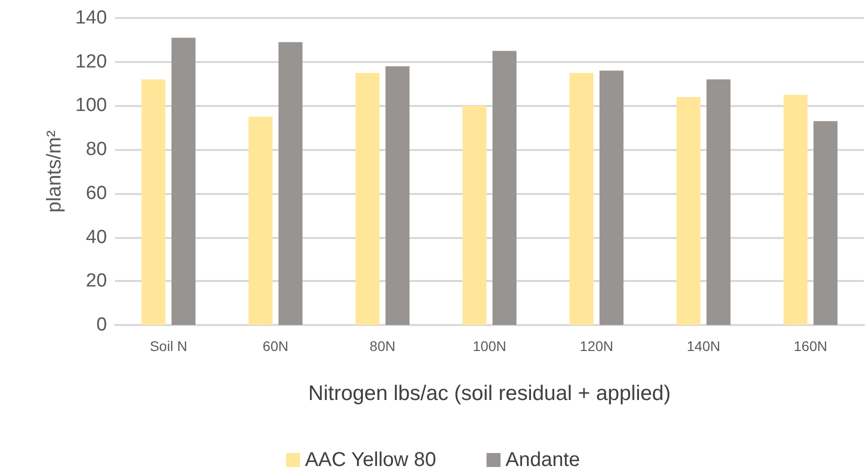 The image size is (866, 475). Describe the element at coordinates (54, 171) in the screenshot. I see `y-axis-title: plants/m²` at that location.